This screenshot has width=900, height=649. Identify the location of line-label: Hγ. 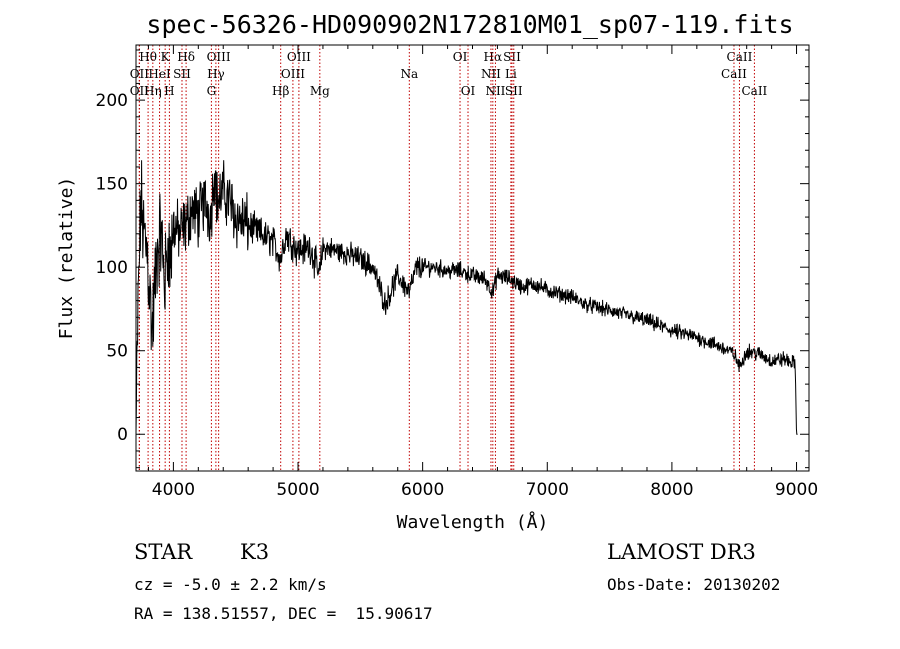
(216, 74).